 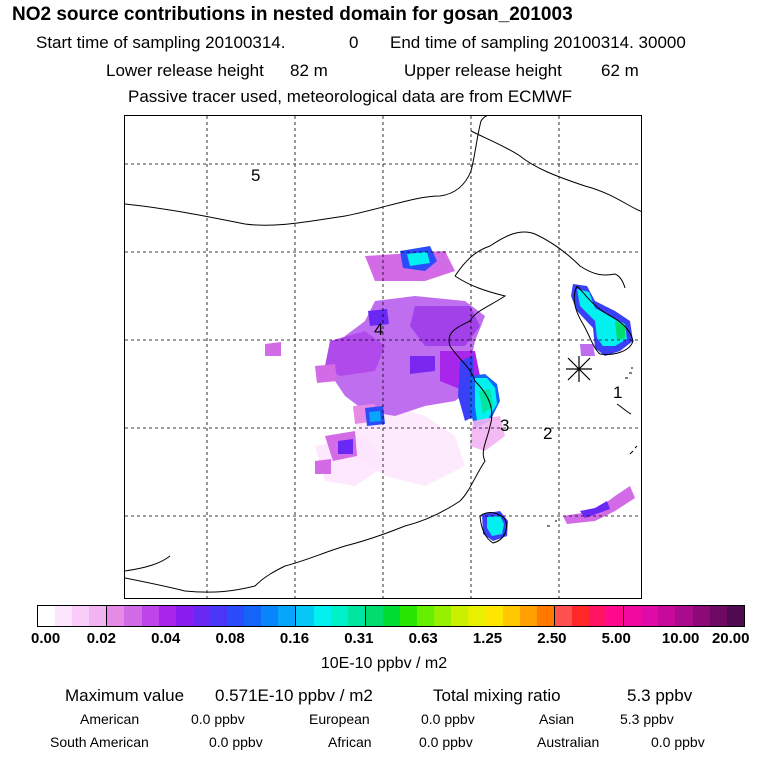 I want to click on region-value-asian: 5.3 ppbv, so click(x=647, y=719).